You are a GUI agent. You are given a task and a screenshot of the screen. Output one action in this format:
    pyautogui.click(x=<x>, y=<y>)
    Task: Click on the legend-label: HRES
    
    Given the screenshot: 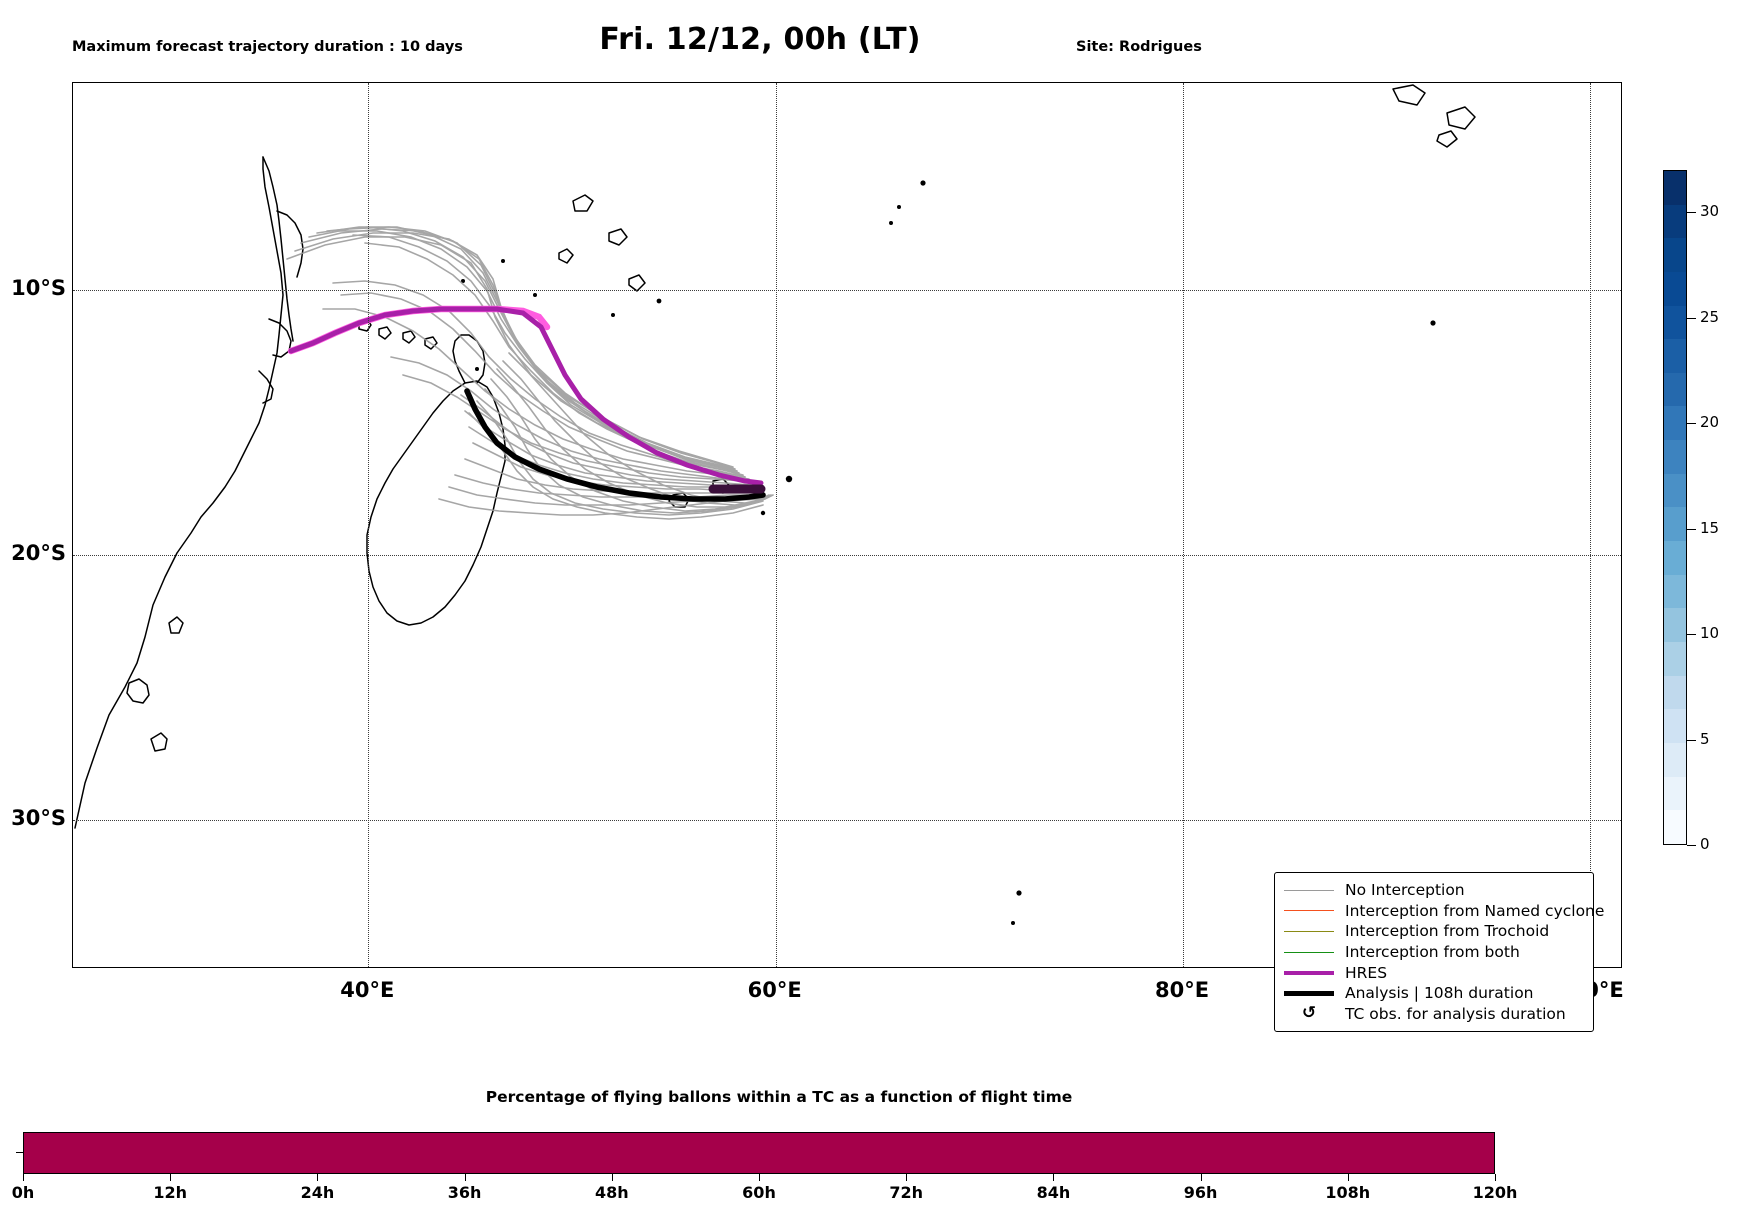 What is the action you would take?
    pyautogui.click(x=1366, y=972)
    